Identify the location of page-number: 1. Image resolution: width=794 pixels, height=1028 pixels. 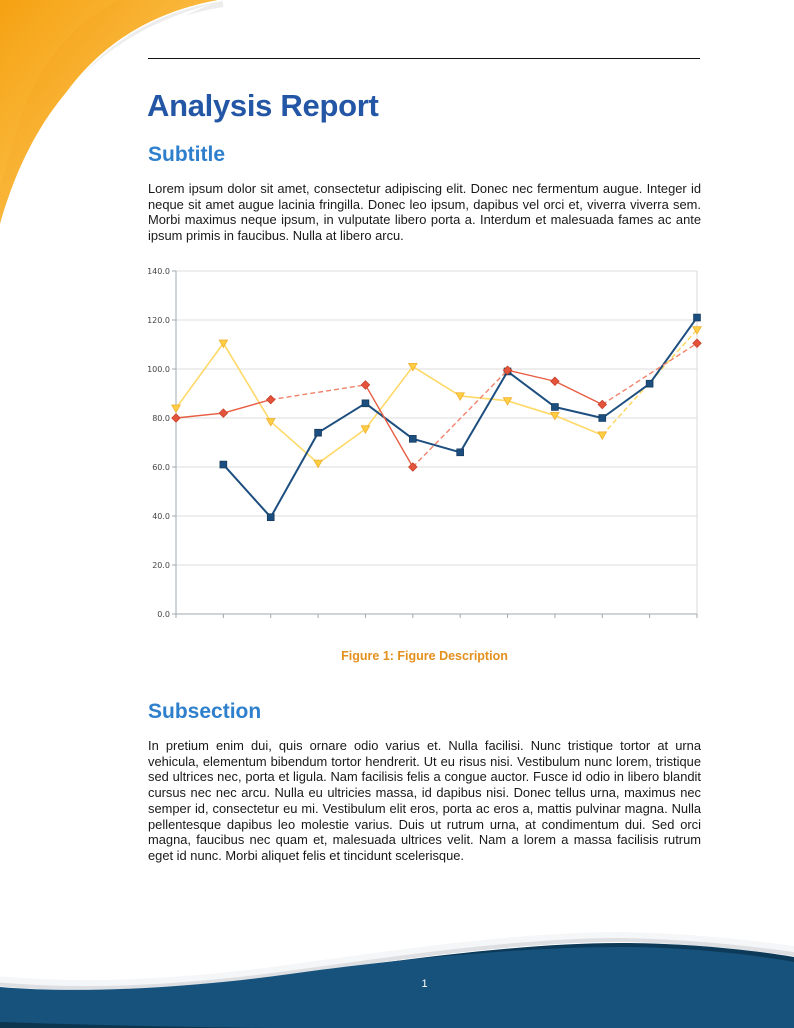
(424, 984).